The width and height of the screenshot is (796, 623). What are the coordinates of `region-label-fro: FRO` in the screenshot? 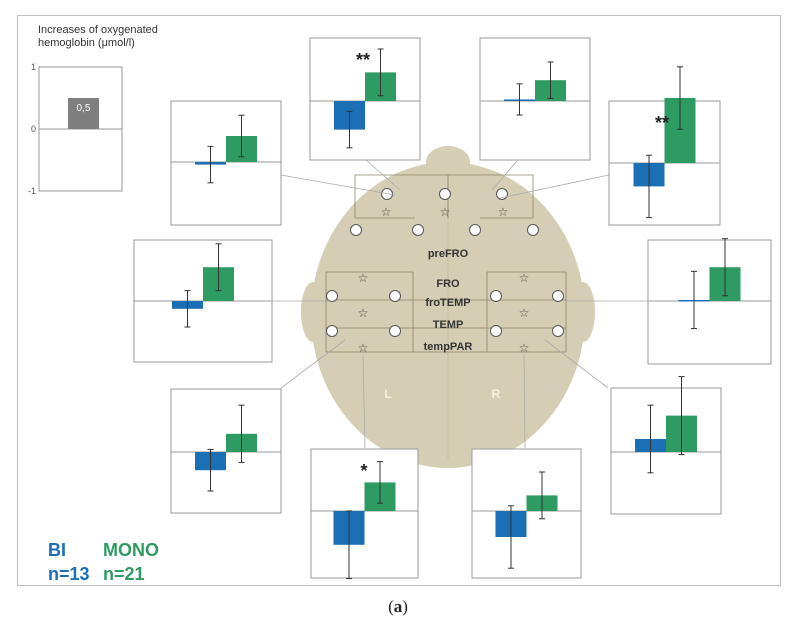 It's located at (448, 284).